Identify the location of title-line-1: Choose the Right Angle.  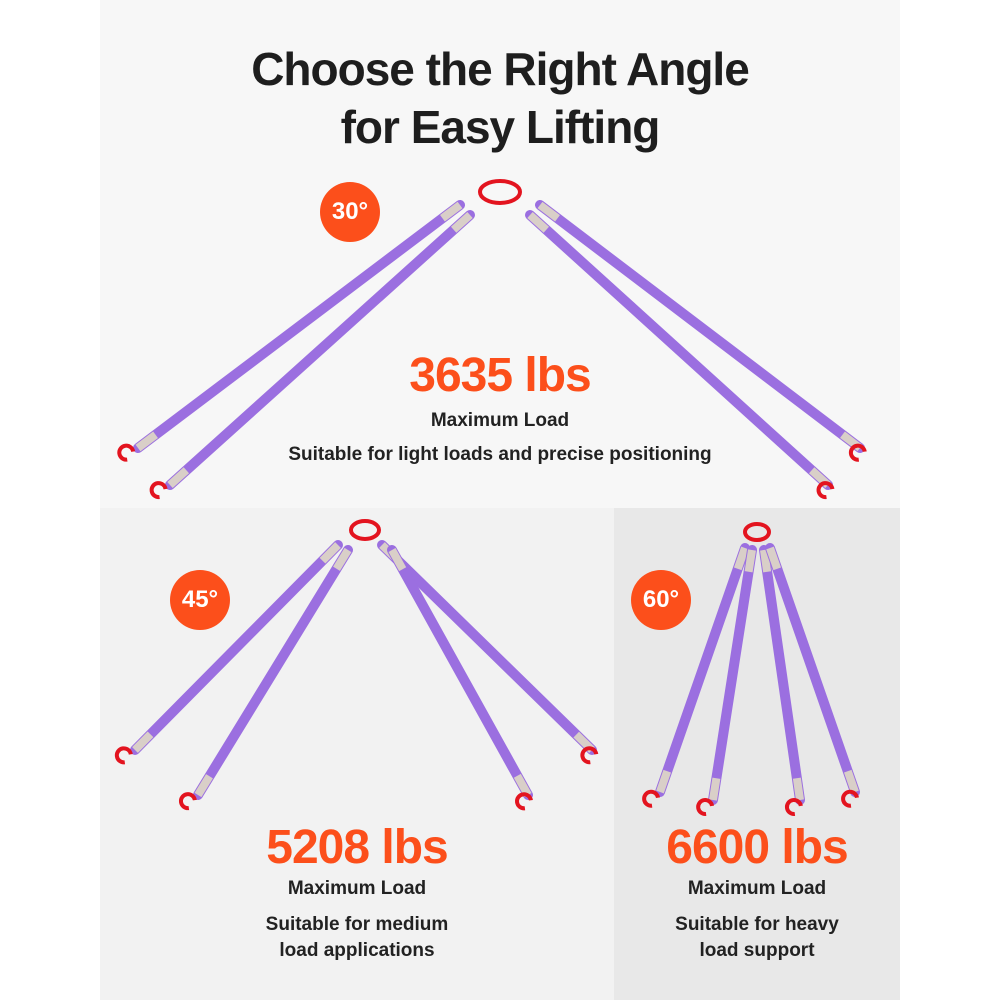
(500, 69).